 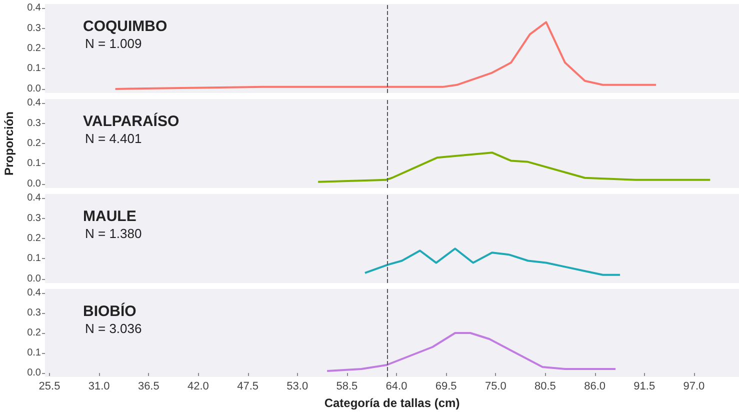 I want to click on x-tick-label: 80.5, so click(x=545, y=386).